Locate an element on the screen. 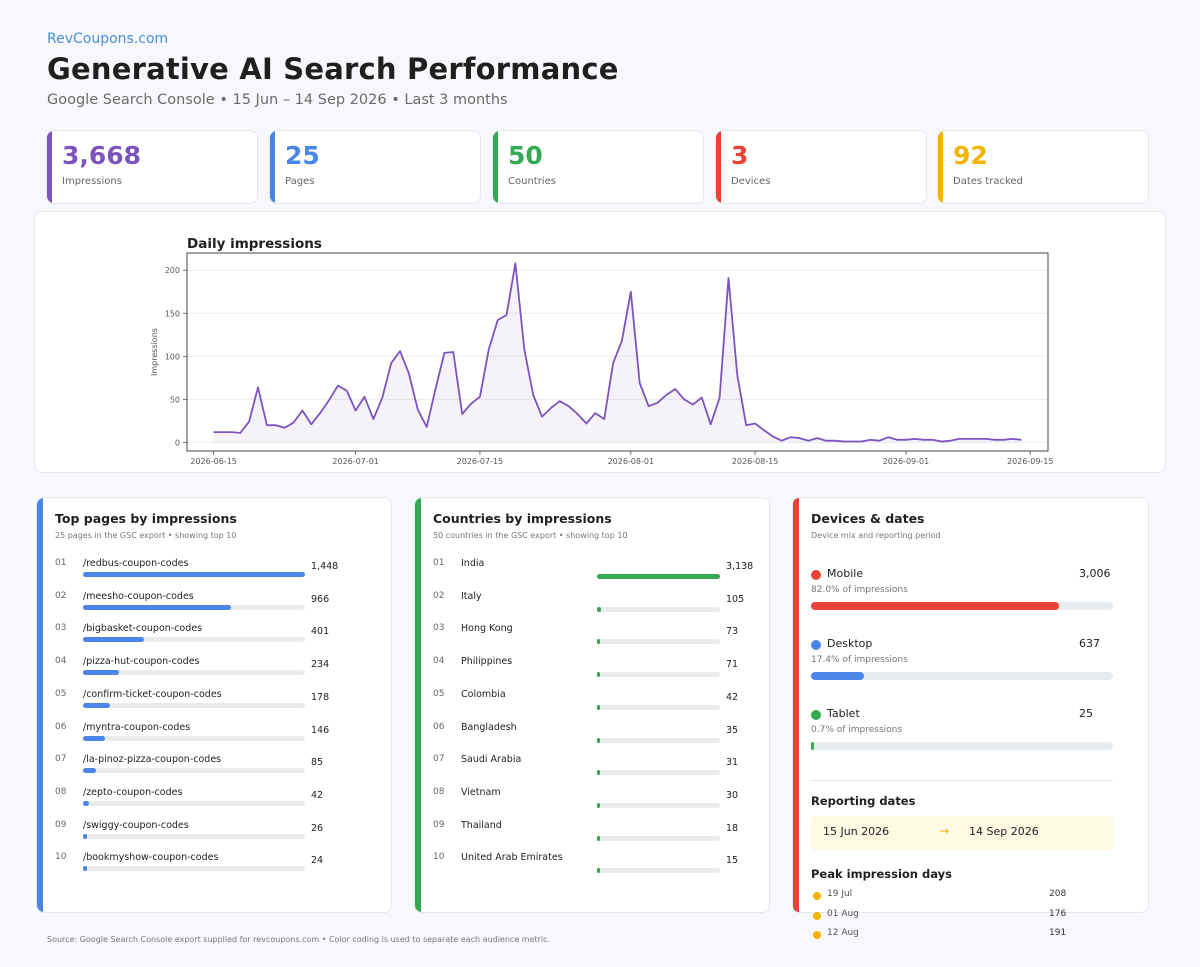 The height and width of the screenshot is (967, 1200). item-name: /redbus-coupon-codes is located at coordinates (136, 563).